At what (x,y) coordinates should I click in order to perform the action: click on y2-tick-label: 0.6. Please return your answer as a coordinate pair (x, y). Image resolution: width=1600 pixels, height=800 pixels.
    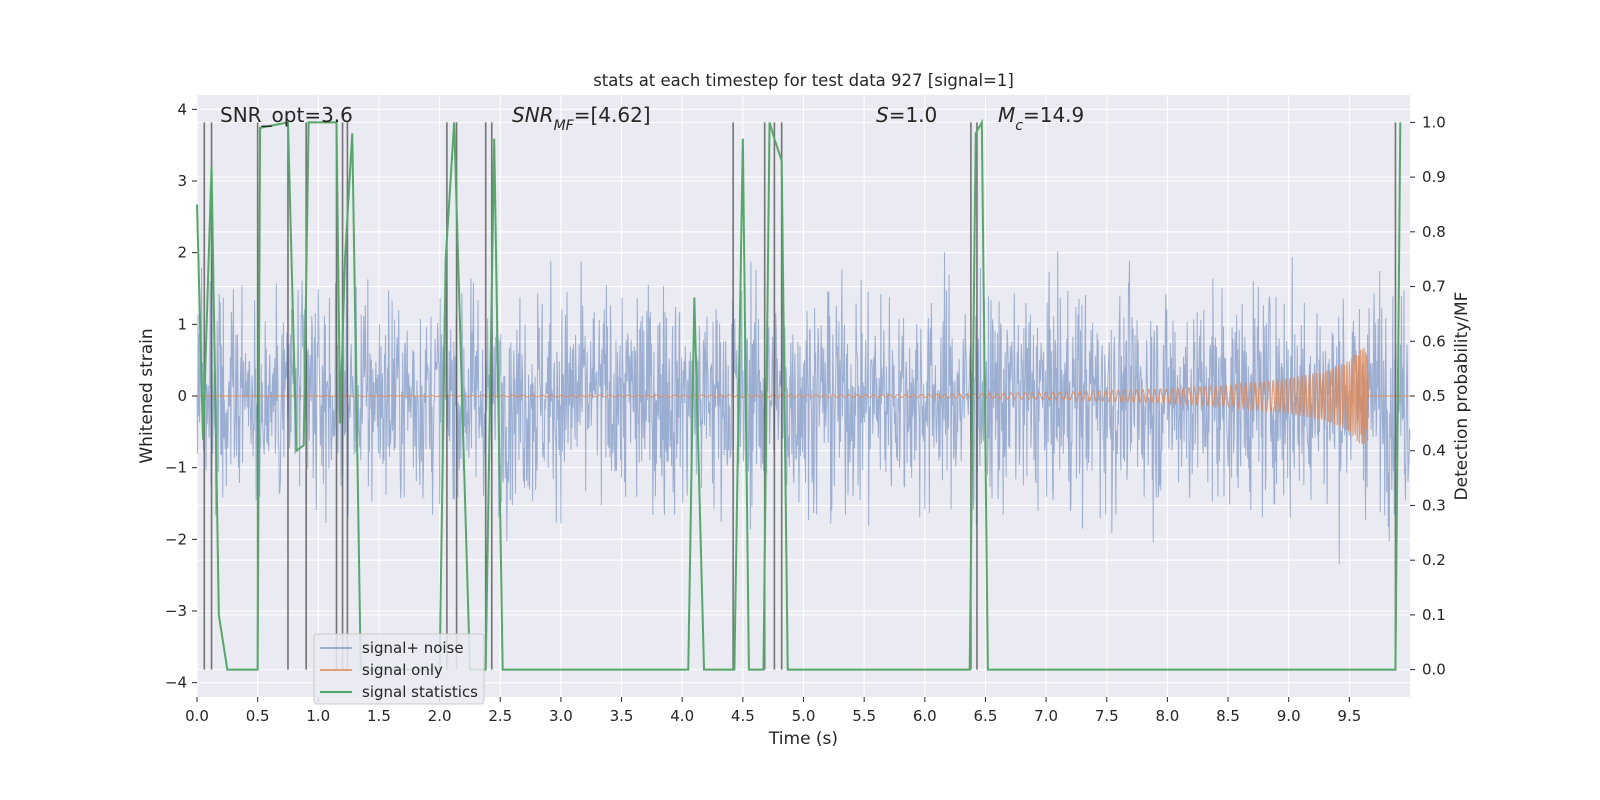
    Looking at the image, I should click on (1434, 341).